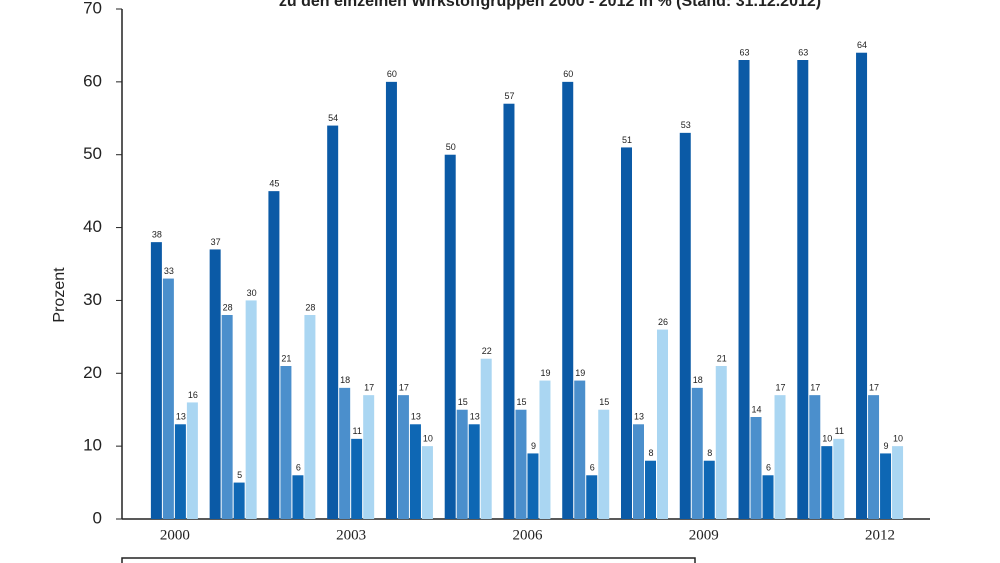  What do you see at coordinates (351, 535) in the screenshot?
I see `x-tick-label: 2003` at bounding box center [351, 535].